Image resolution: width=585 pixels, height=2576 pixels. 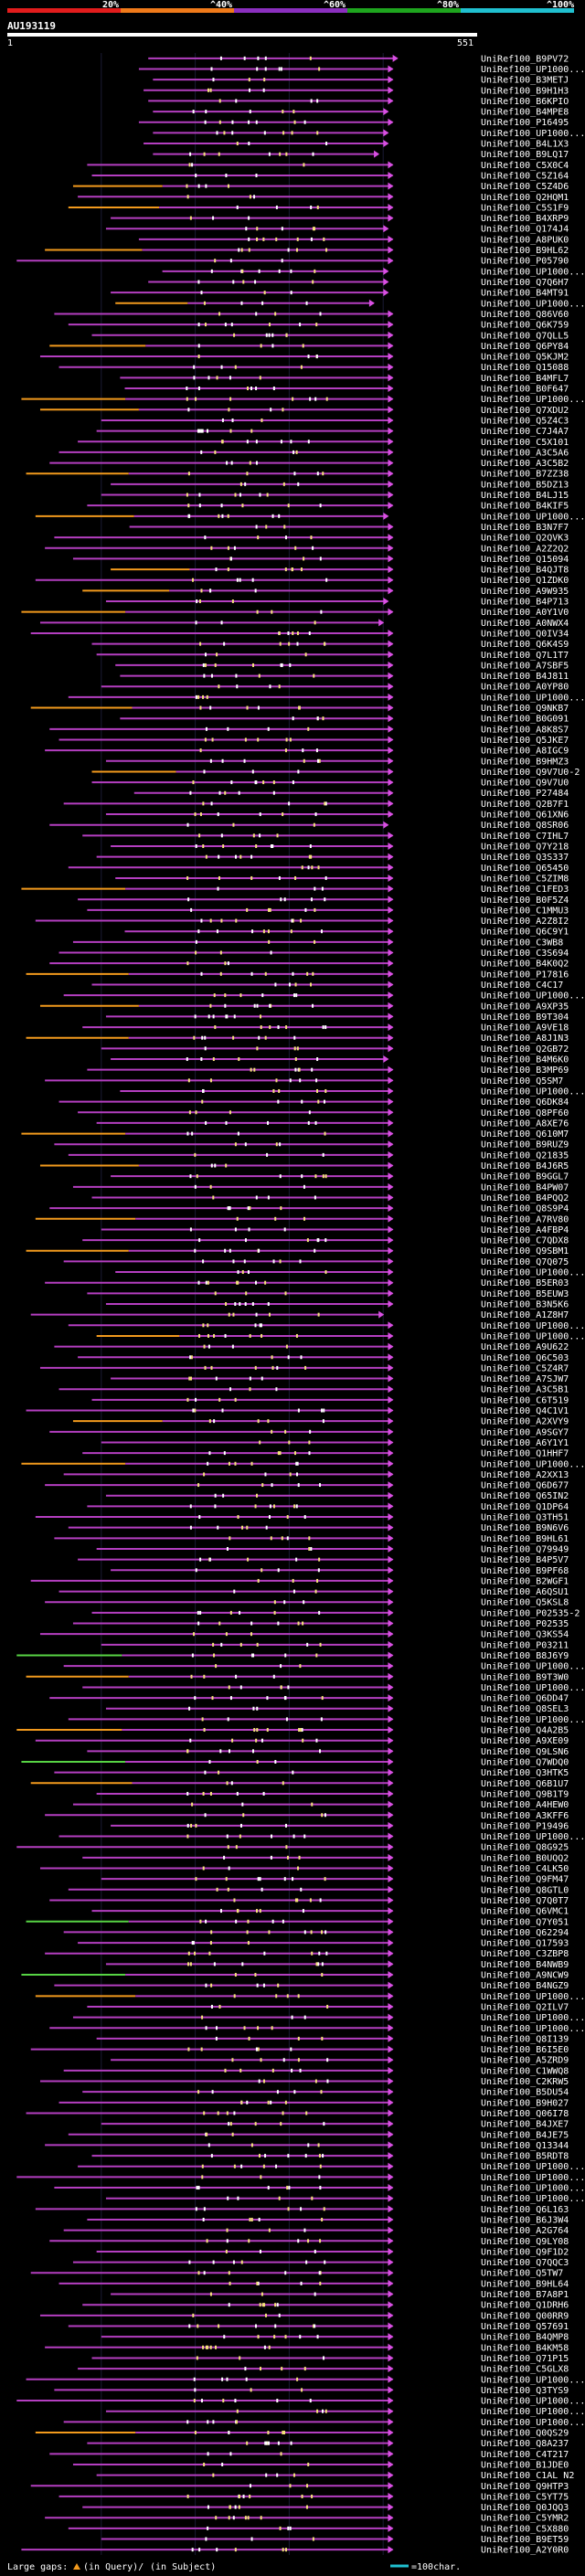 What do you see at coordinates (326, 837) in the screenshot?
I see `hit-row: UniRef100_C7IHL7` at bounding box center [326, 837].